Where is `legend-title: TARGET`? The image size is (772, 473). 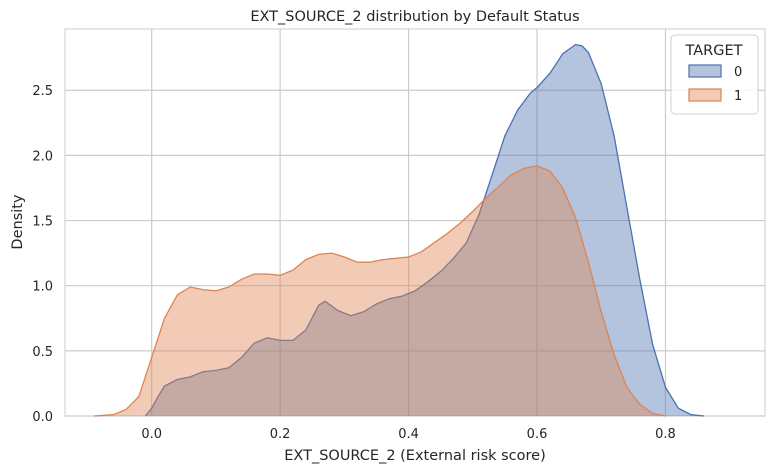
legend-title: TARGET is located at coordinates (714, 51).